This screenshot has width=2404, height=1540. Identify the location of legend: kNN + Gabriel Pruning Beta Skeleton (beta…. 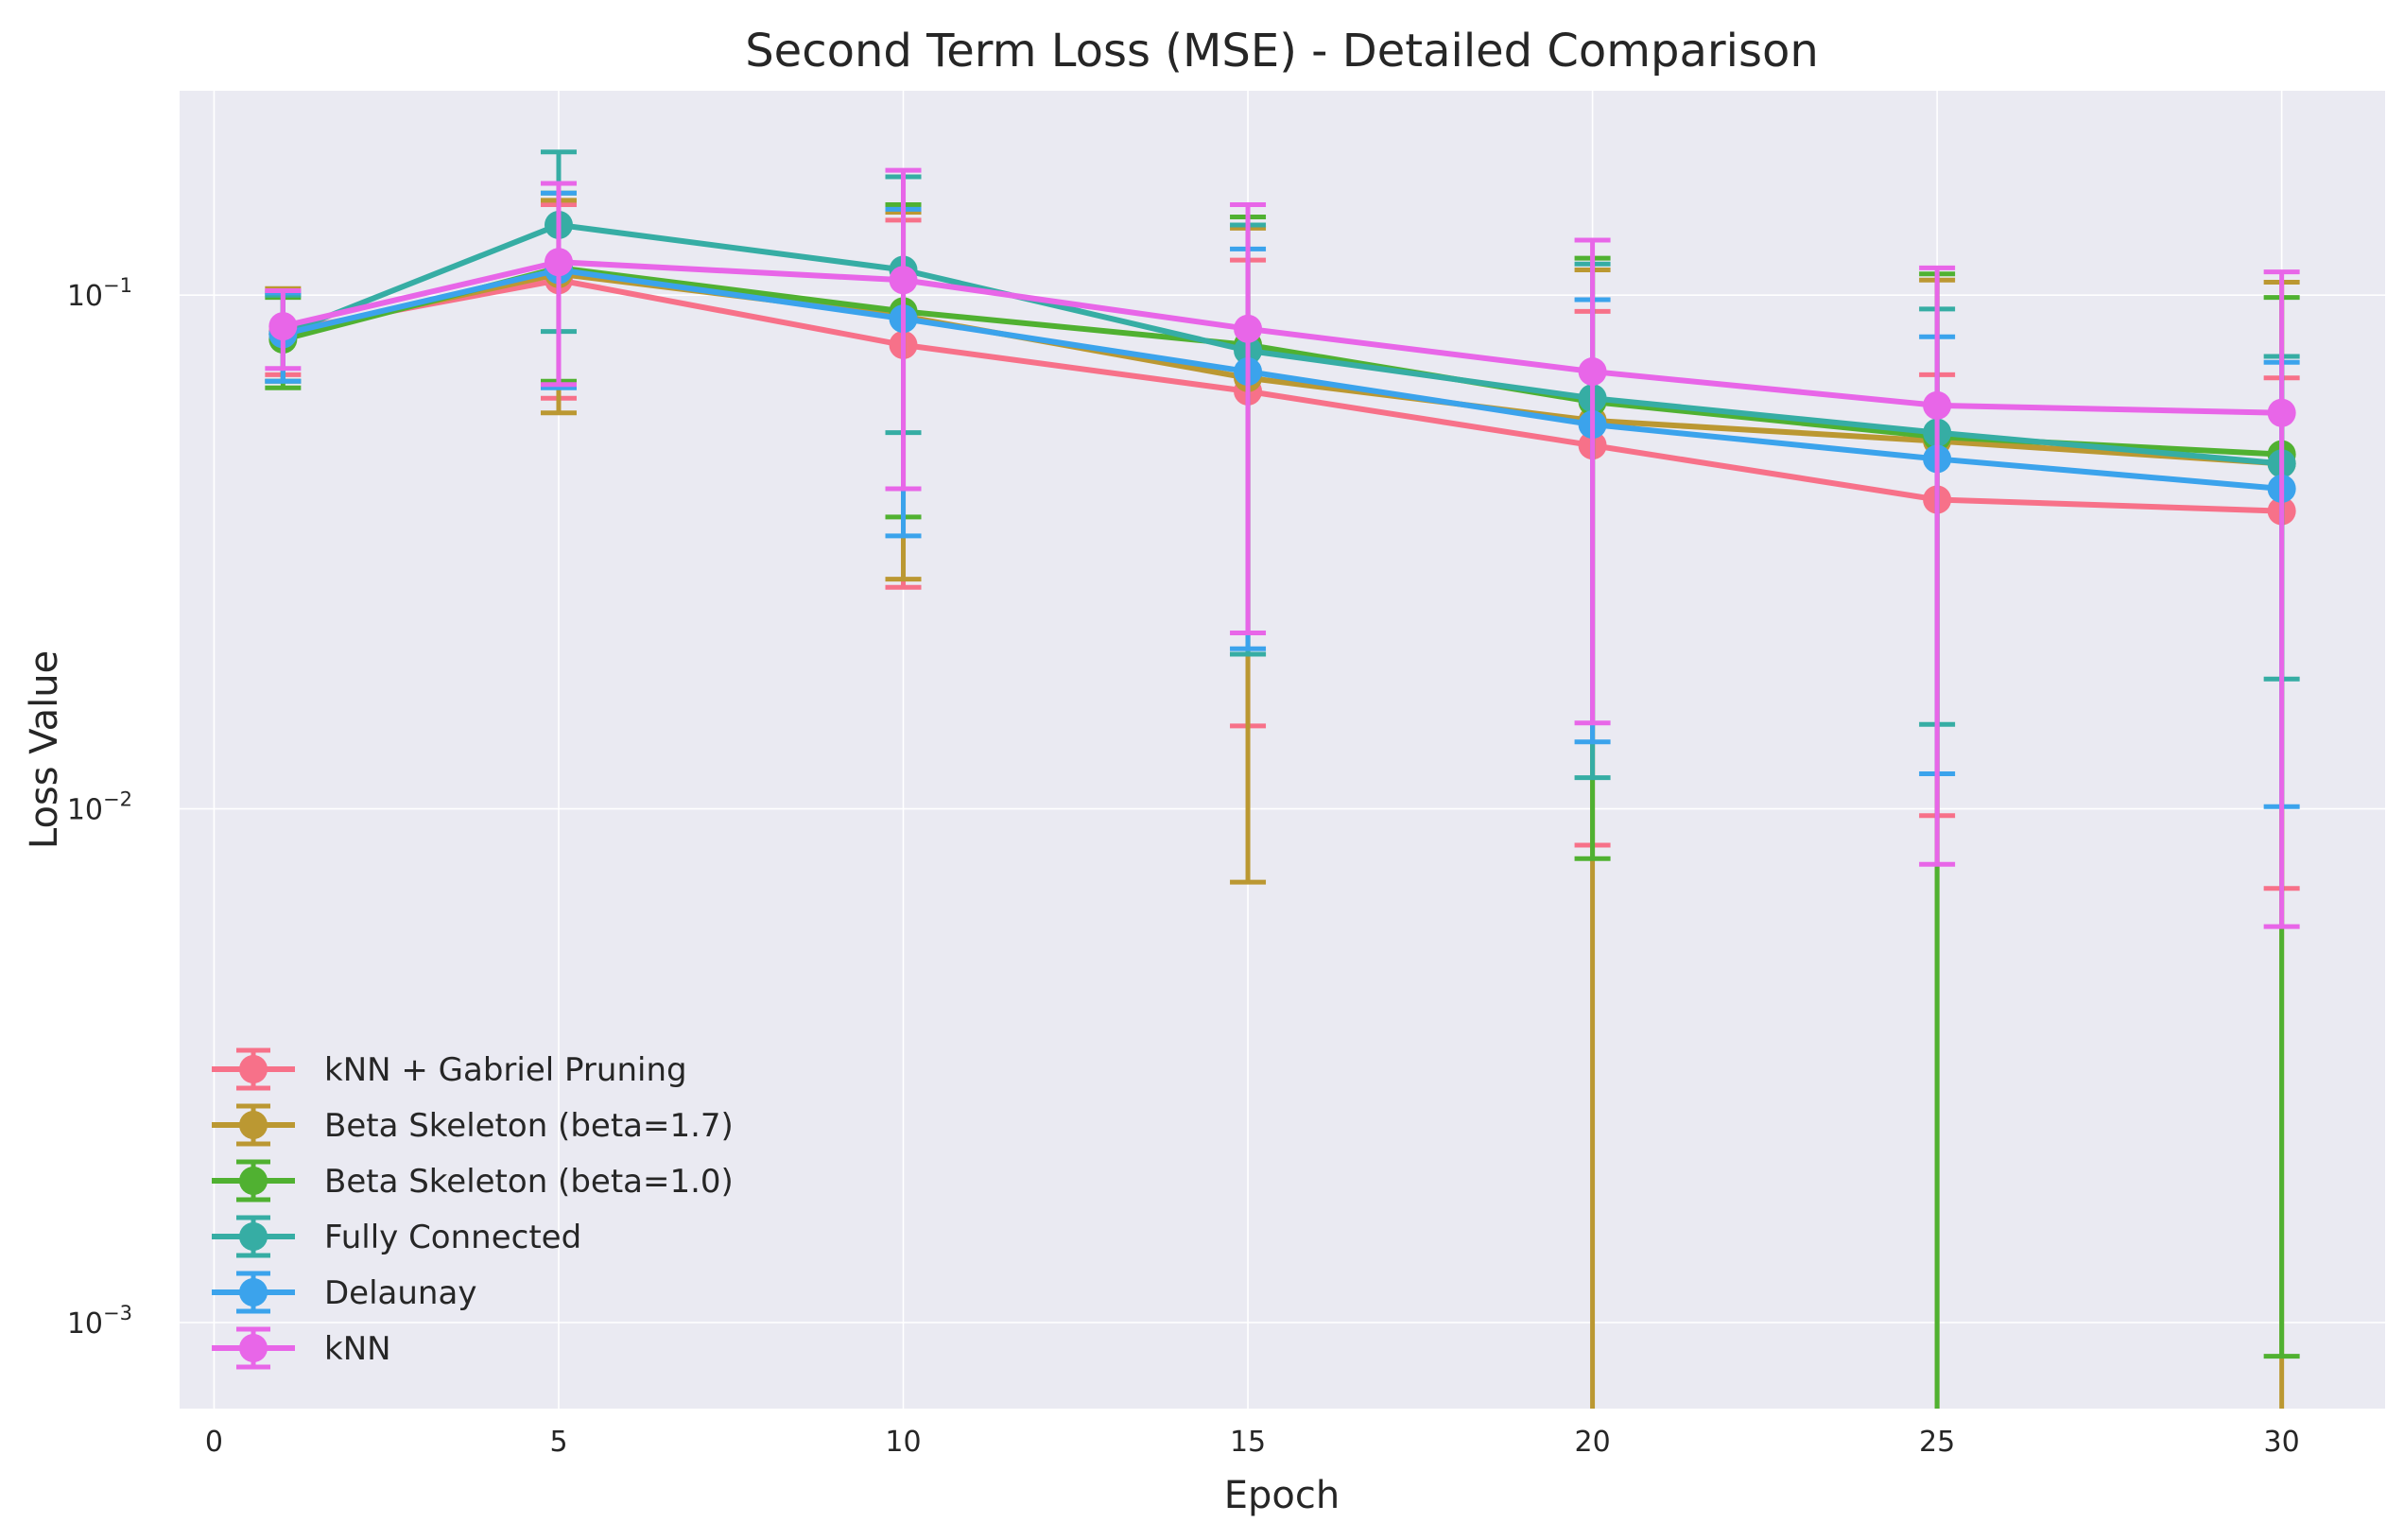
(473, 1208).